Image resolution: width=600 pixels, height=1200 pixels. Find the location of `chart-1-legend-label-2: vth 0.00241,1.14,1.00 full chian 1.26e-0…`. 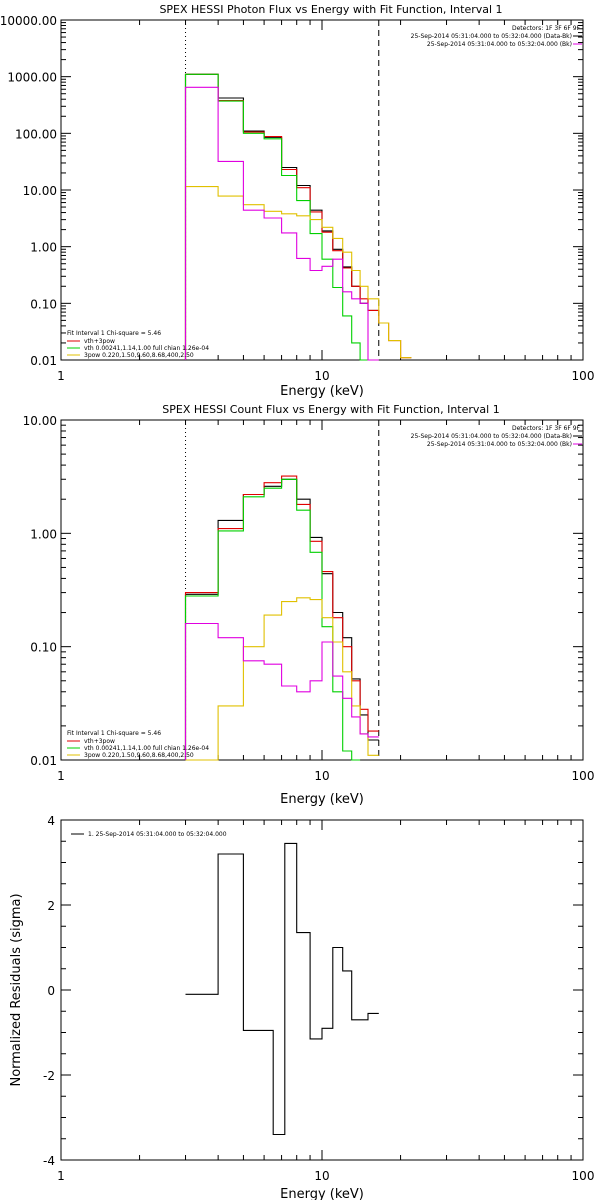

chart-1-legend-label-2: vth 0.00241,1.14,1.00 full chian 1.26e-0… is located at coordinates (146, 348).